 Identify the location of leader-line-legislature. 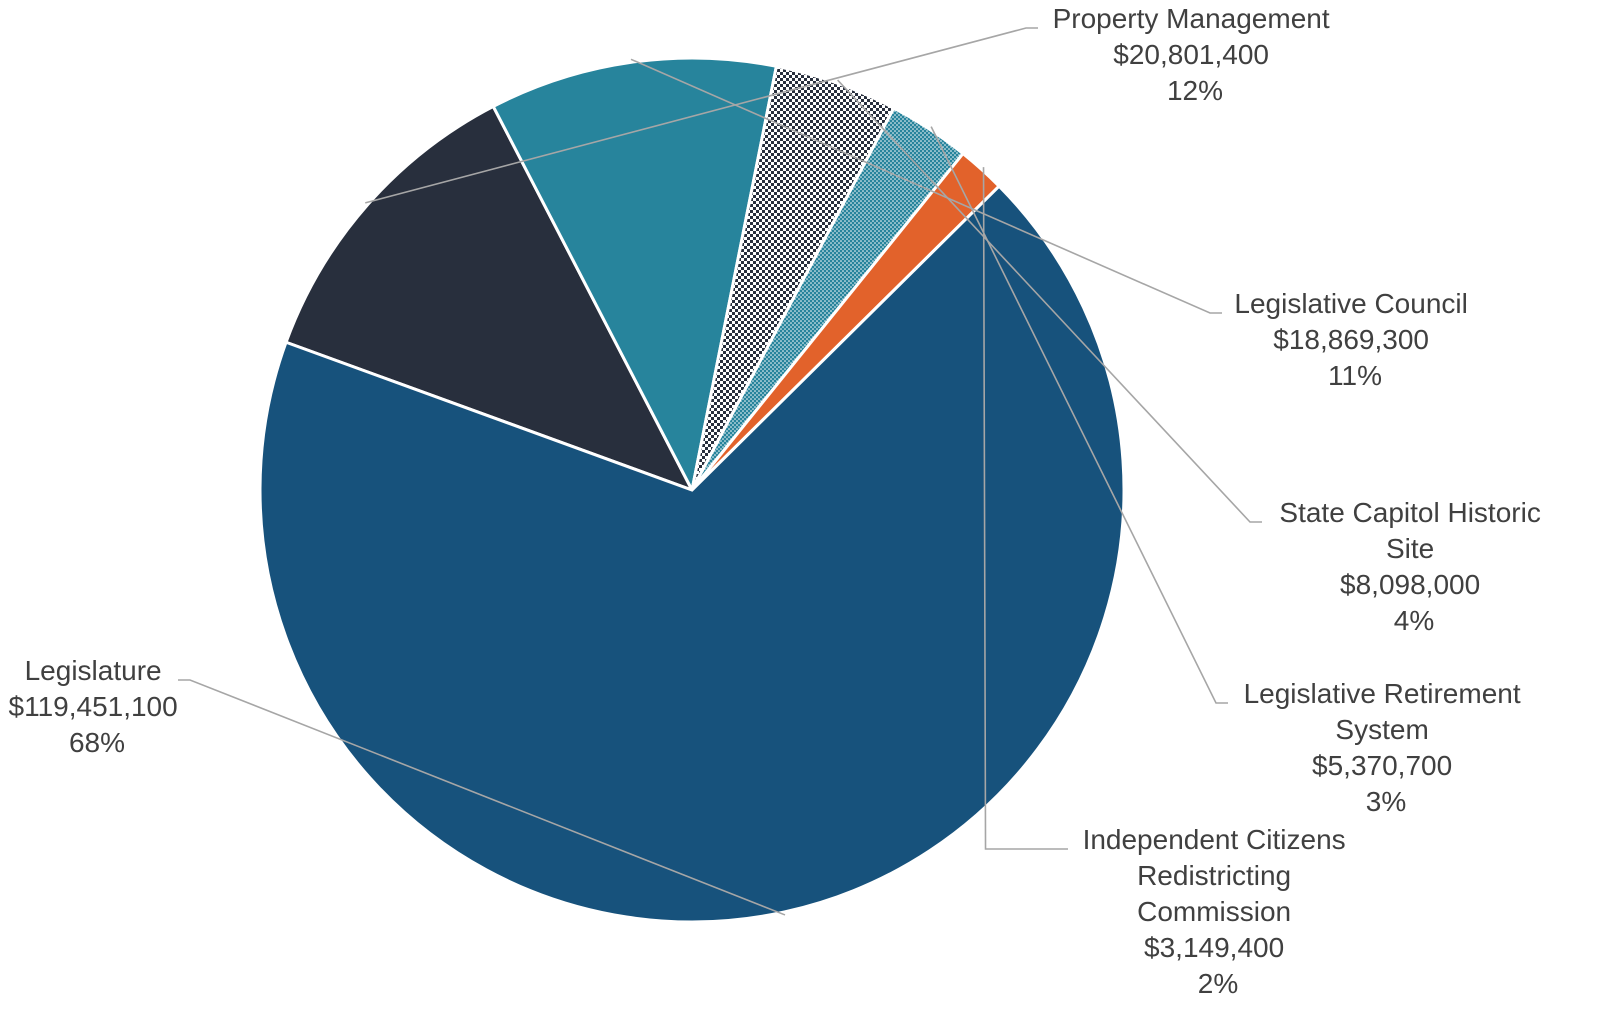
(482, 797).